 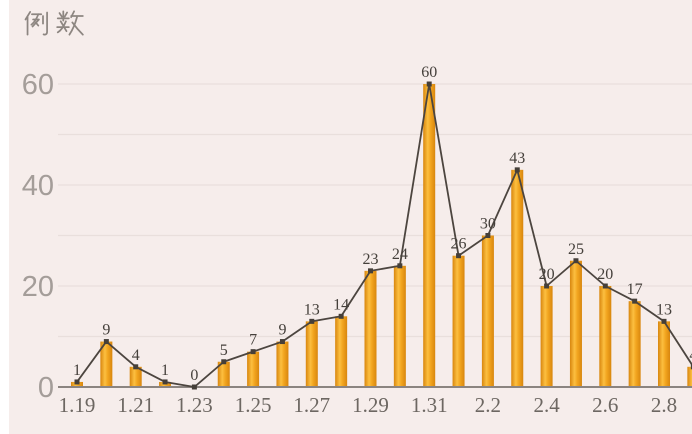 I want to click on value-label-1.31: 60, so click(x=429, y=72).